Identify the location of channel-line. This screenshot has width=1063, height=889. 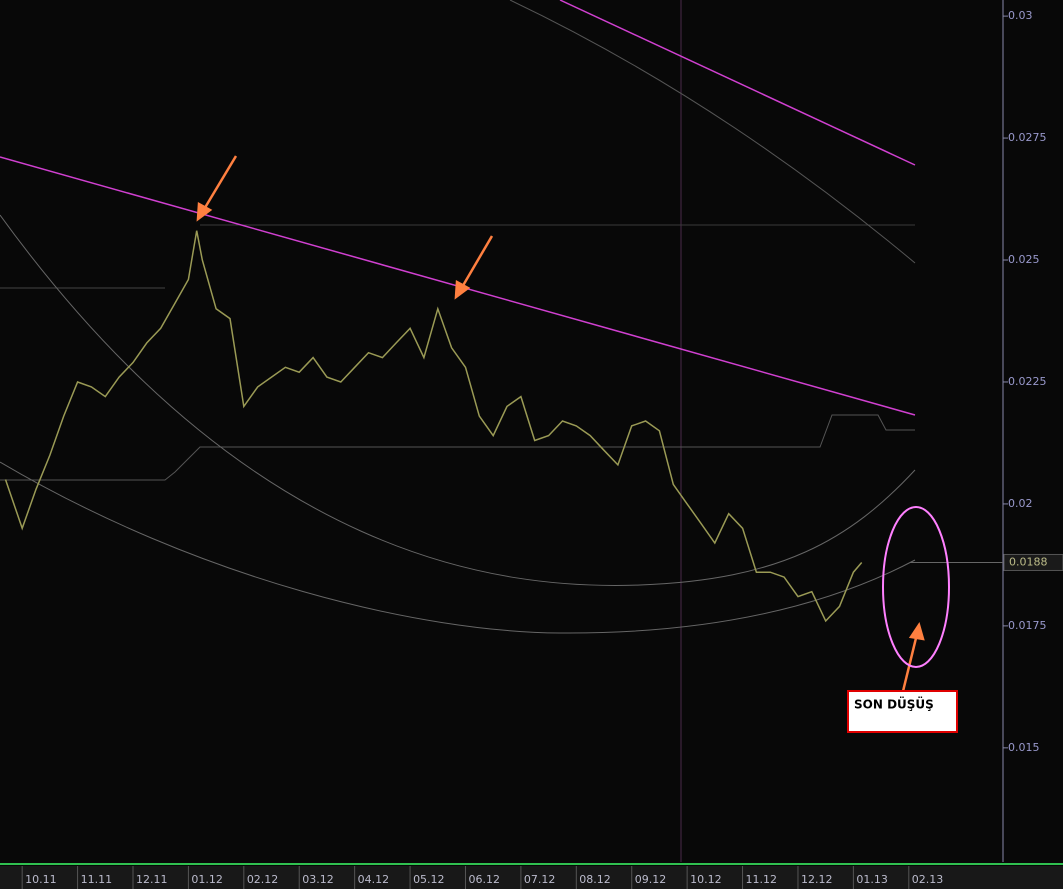
(457, 447).